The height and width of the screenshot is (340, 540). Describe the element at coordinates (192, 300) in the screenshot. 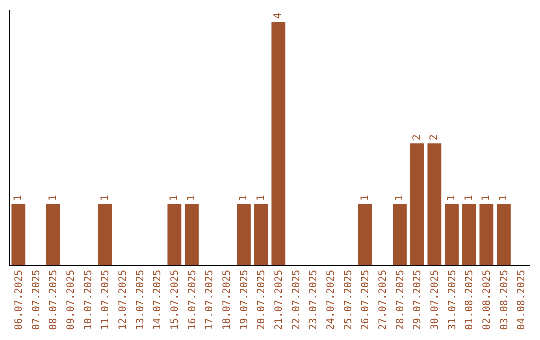

I see `x-tick-label: 16.07.2025` at that location.